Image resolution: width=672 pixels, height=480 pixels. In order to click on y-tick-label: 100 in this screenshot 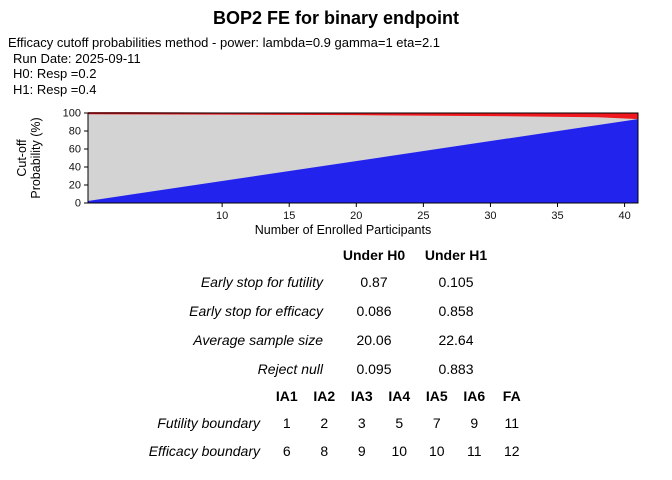, I will do `click(72, 114)`.